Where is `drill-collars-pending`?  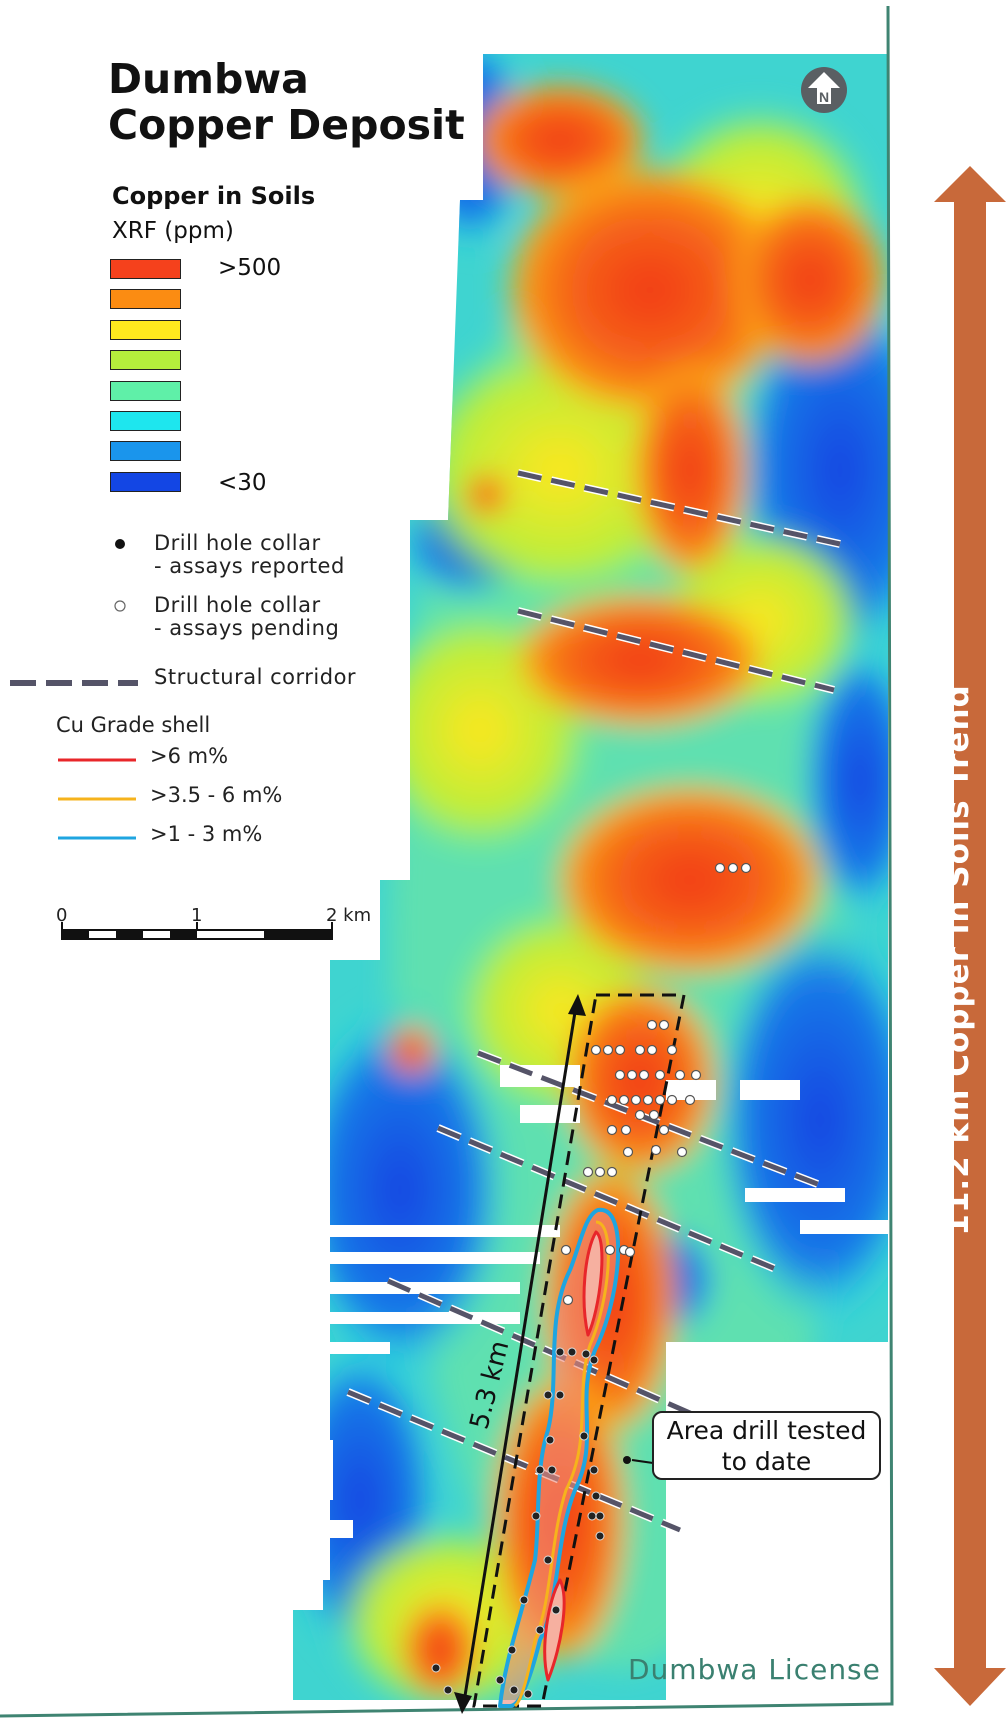 drill-collars-pending is located at coordinates (656, 1084).